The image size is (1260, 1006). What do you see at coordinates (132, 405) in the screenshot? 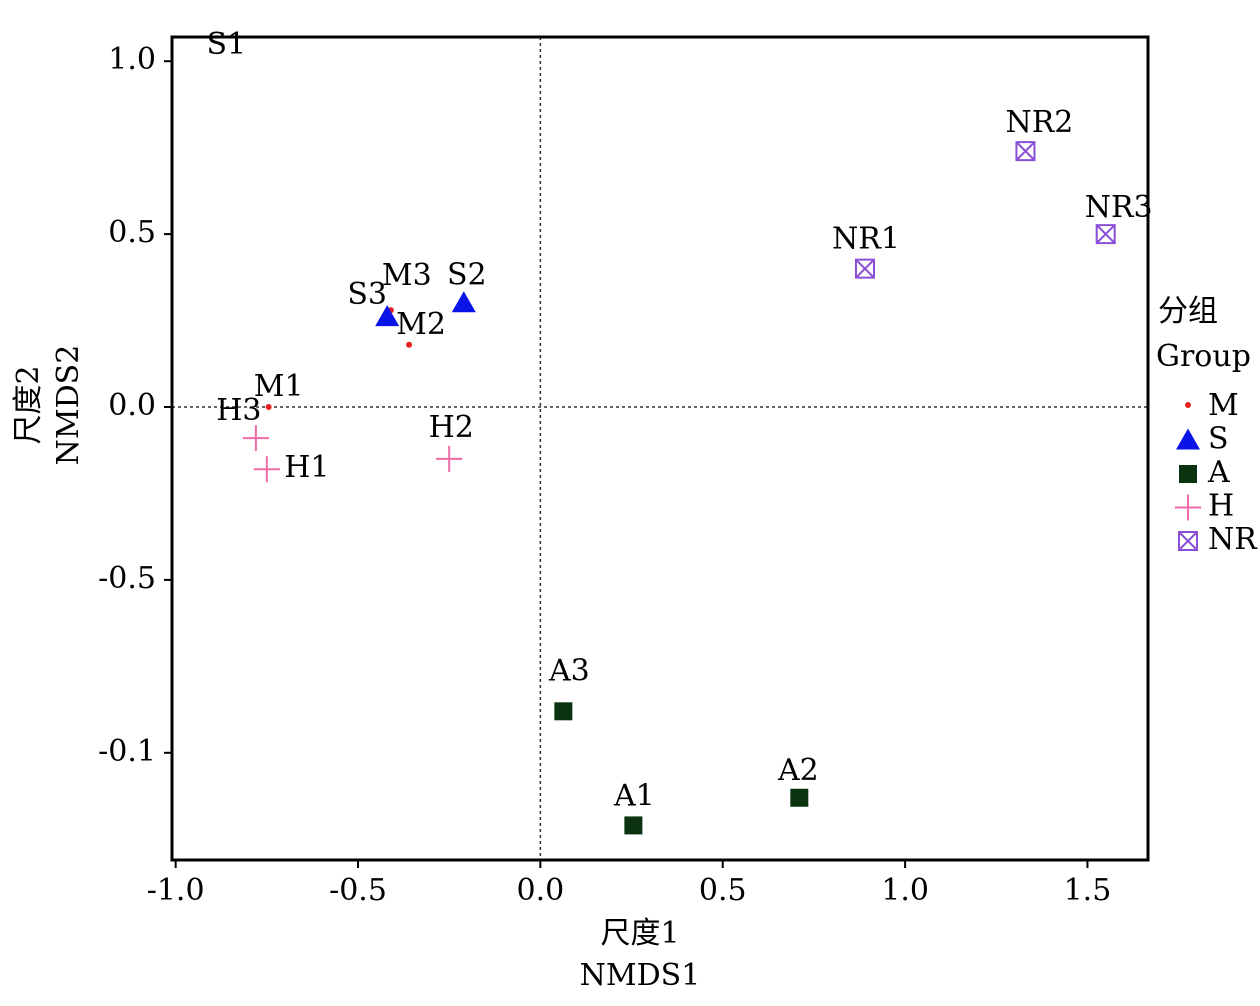
I see `y-tick-label: 0.0` at bounding box center [132, 405].